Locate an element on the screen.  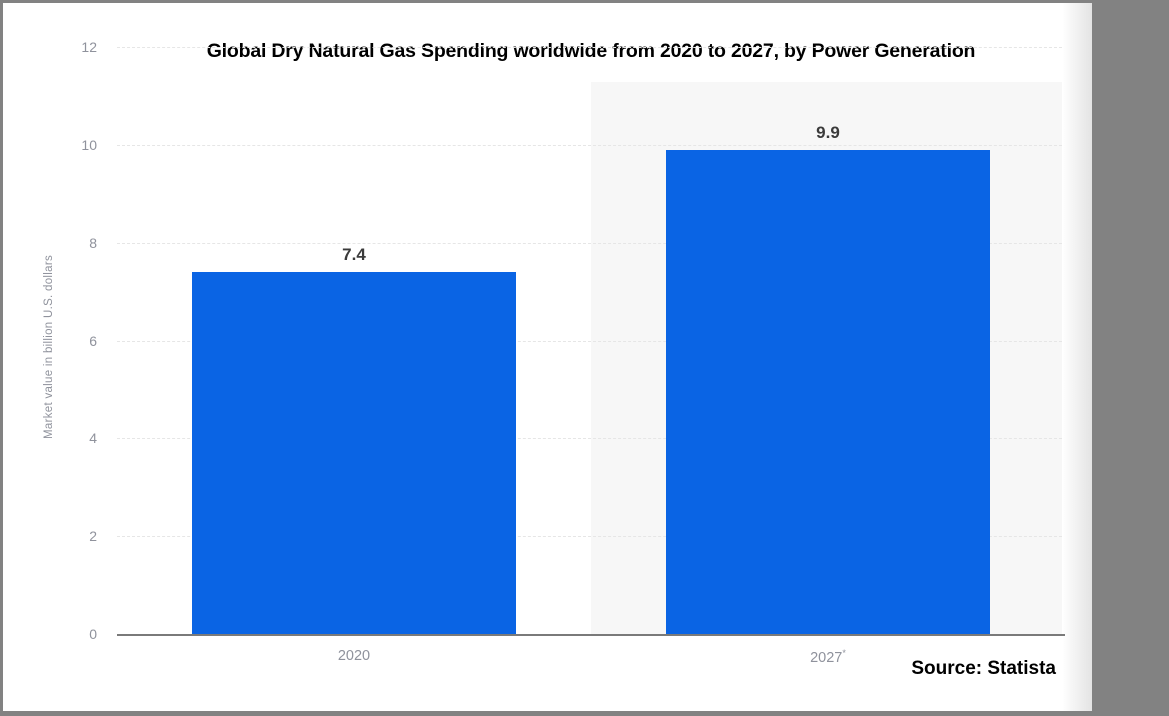
y-tick-label-12: 12 is located at coordinates (89, 47).